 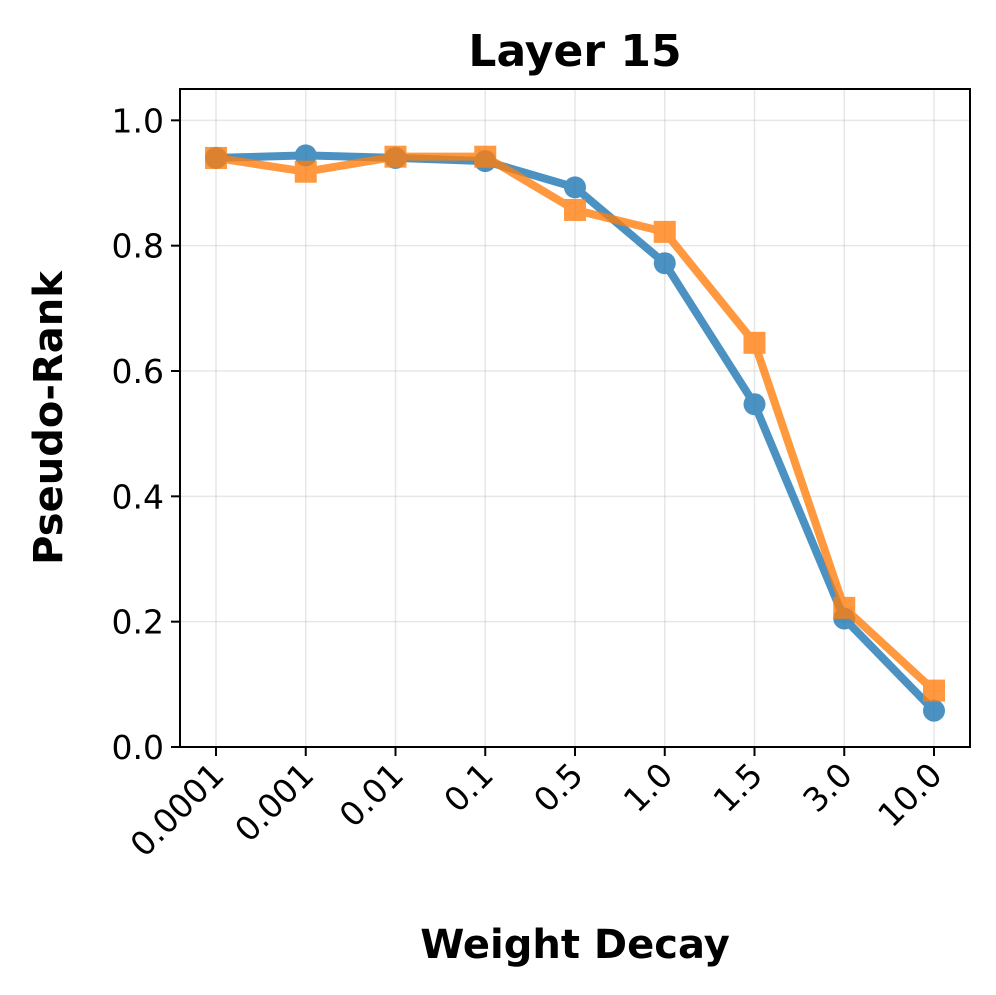 What do you see at coordinates (146, 434) in the screenshot?
I see `y-axis: 0.0 0.2 0.4 0.6 0.8 1.0` at bounding box center [146, 434].